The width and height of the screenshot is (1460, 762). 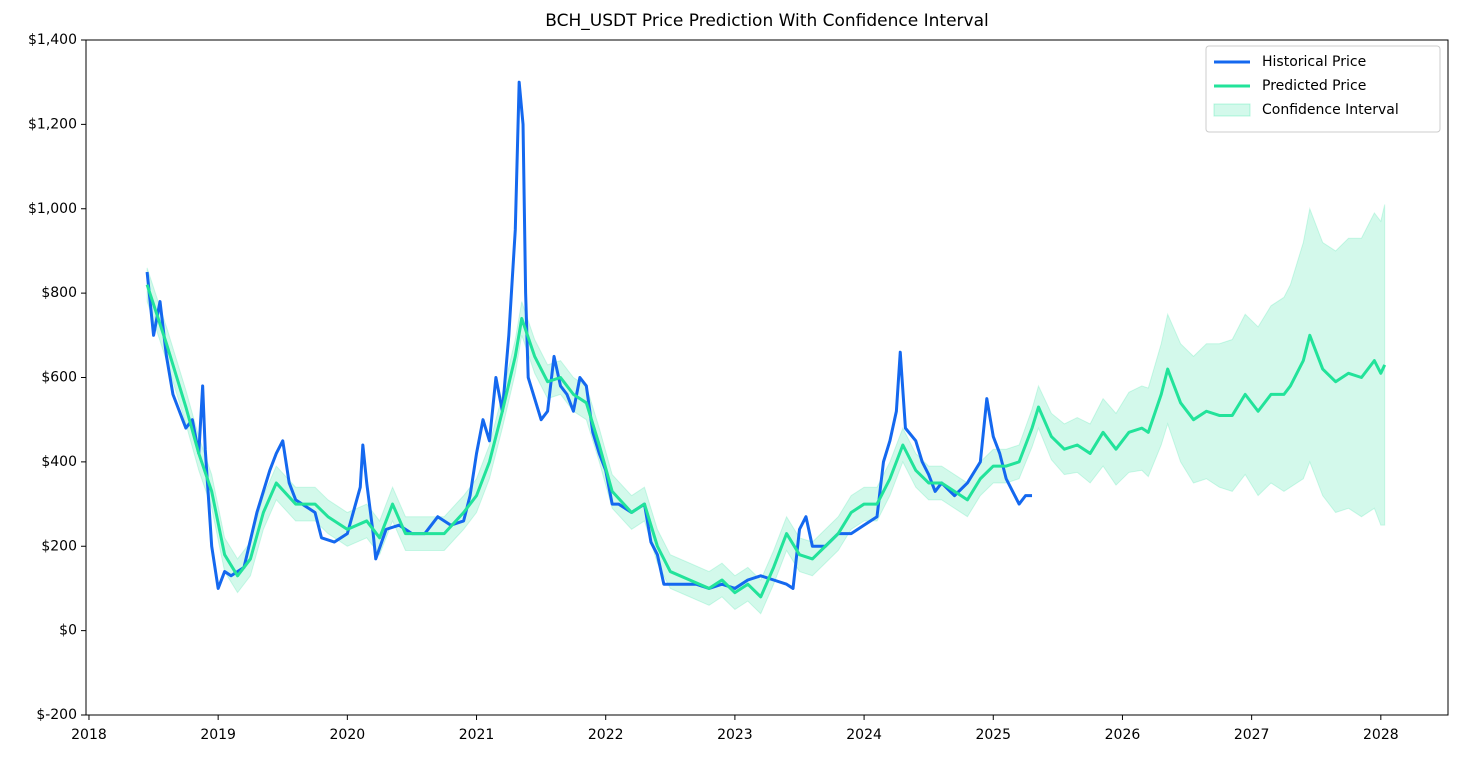 What do you see at coordinates (477, 735) in the screenshot?
I see `x-tick-label: 2021` at bounding box center [477, 735].